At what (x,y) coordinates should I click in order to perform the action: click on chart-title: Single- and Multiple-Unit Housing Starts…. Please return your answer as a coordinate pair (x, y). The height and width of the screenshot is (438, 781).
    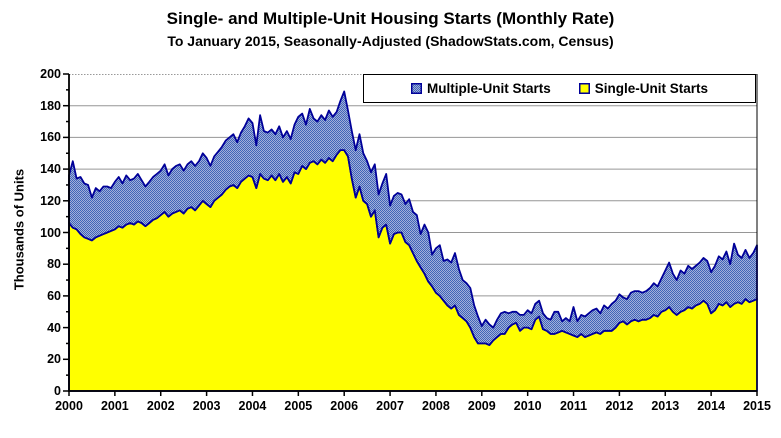
    Looking at the image, I should click on (390, 18).